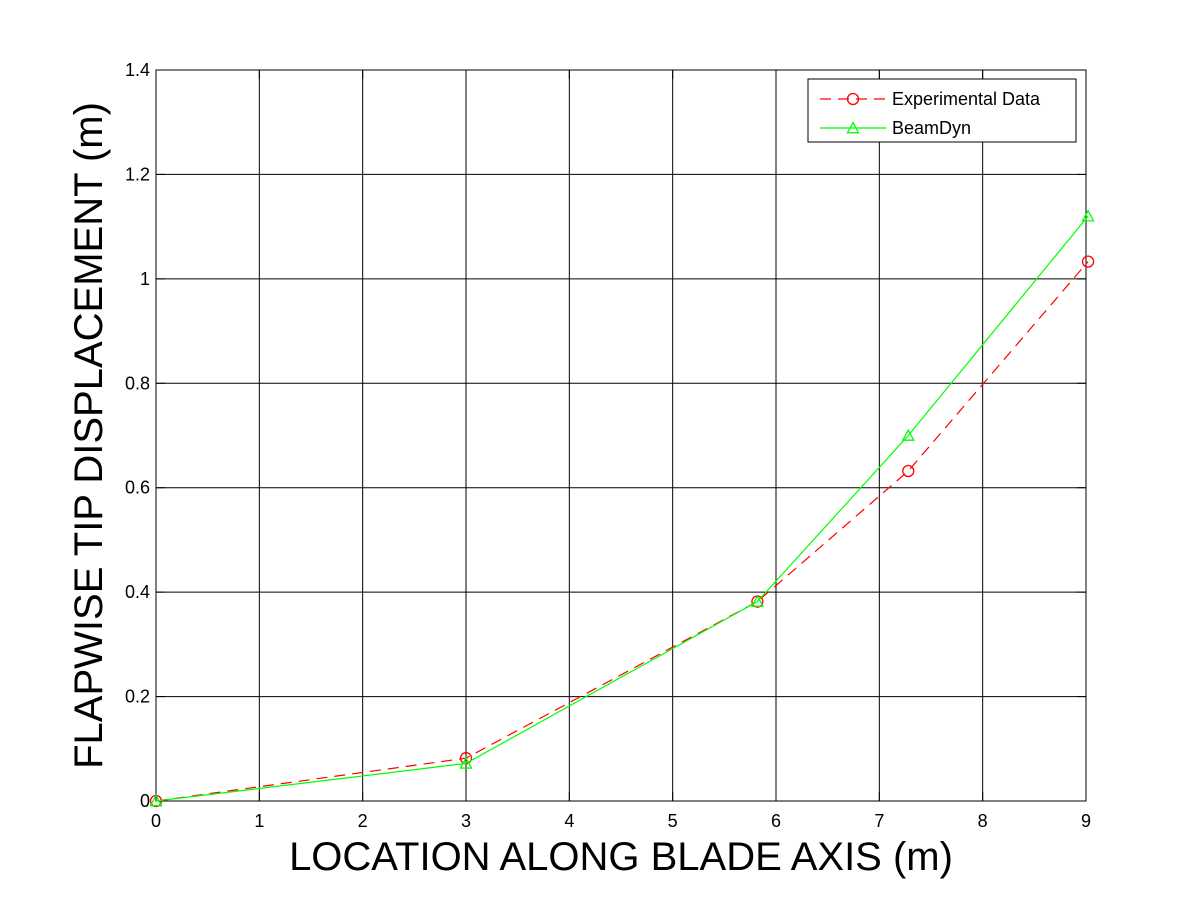  I want to click on legend-box, so click(942, 110).